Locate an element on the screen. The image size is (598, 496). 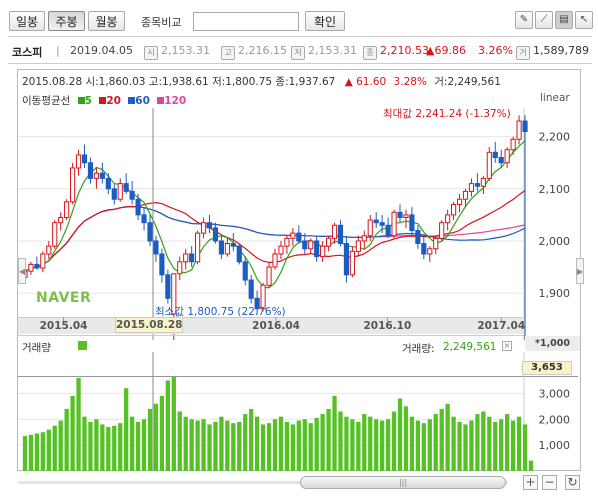
monthly-button: 월봉 is located at coordinates (106, 21).